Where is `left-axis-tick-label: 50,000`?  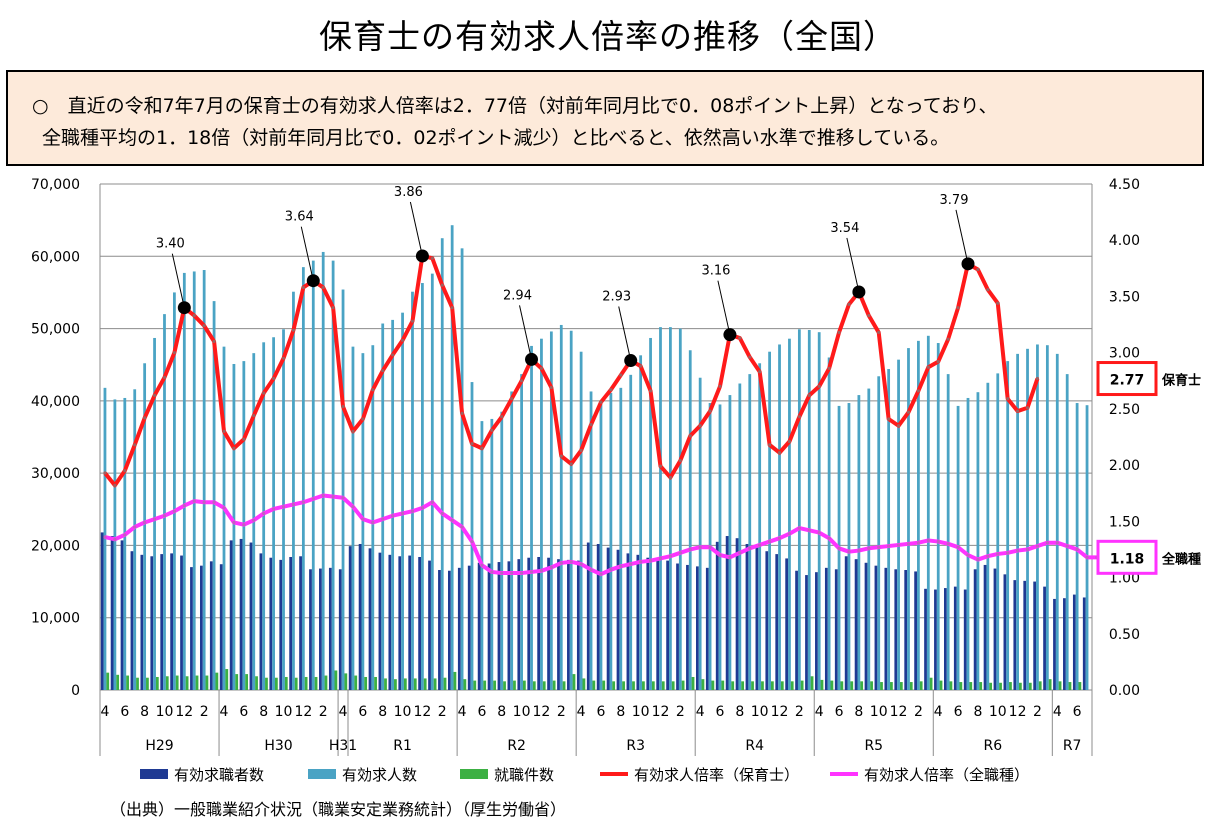
left-axis-tick-label: 50,000 is located at coordinates (55, 330).